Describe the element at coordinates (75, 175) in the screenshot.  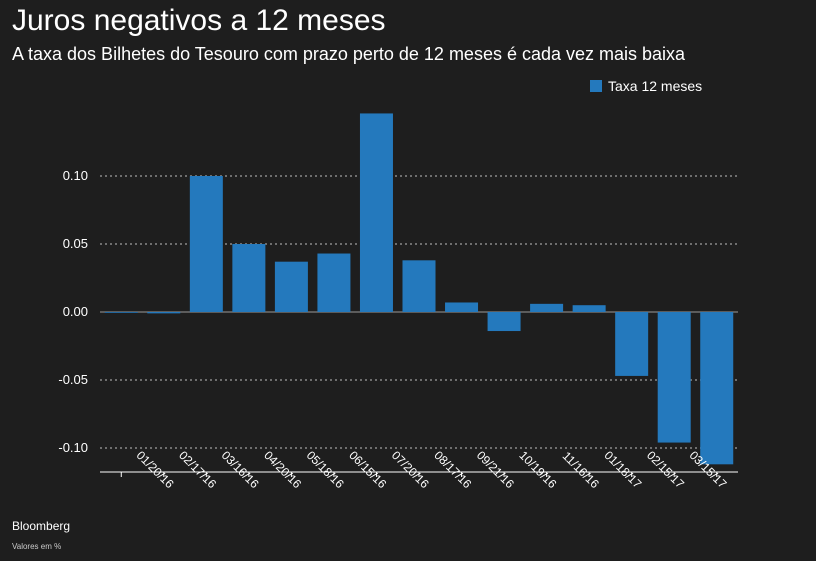
I see `y-tick-label: 0.10` at that location.